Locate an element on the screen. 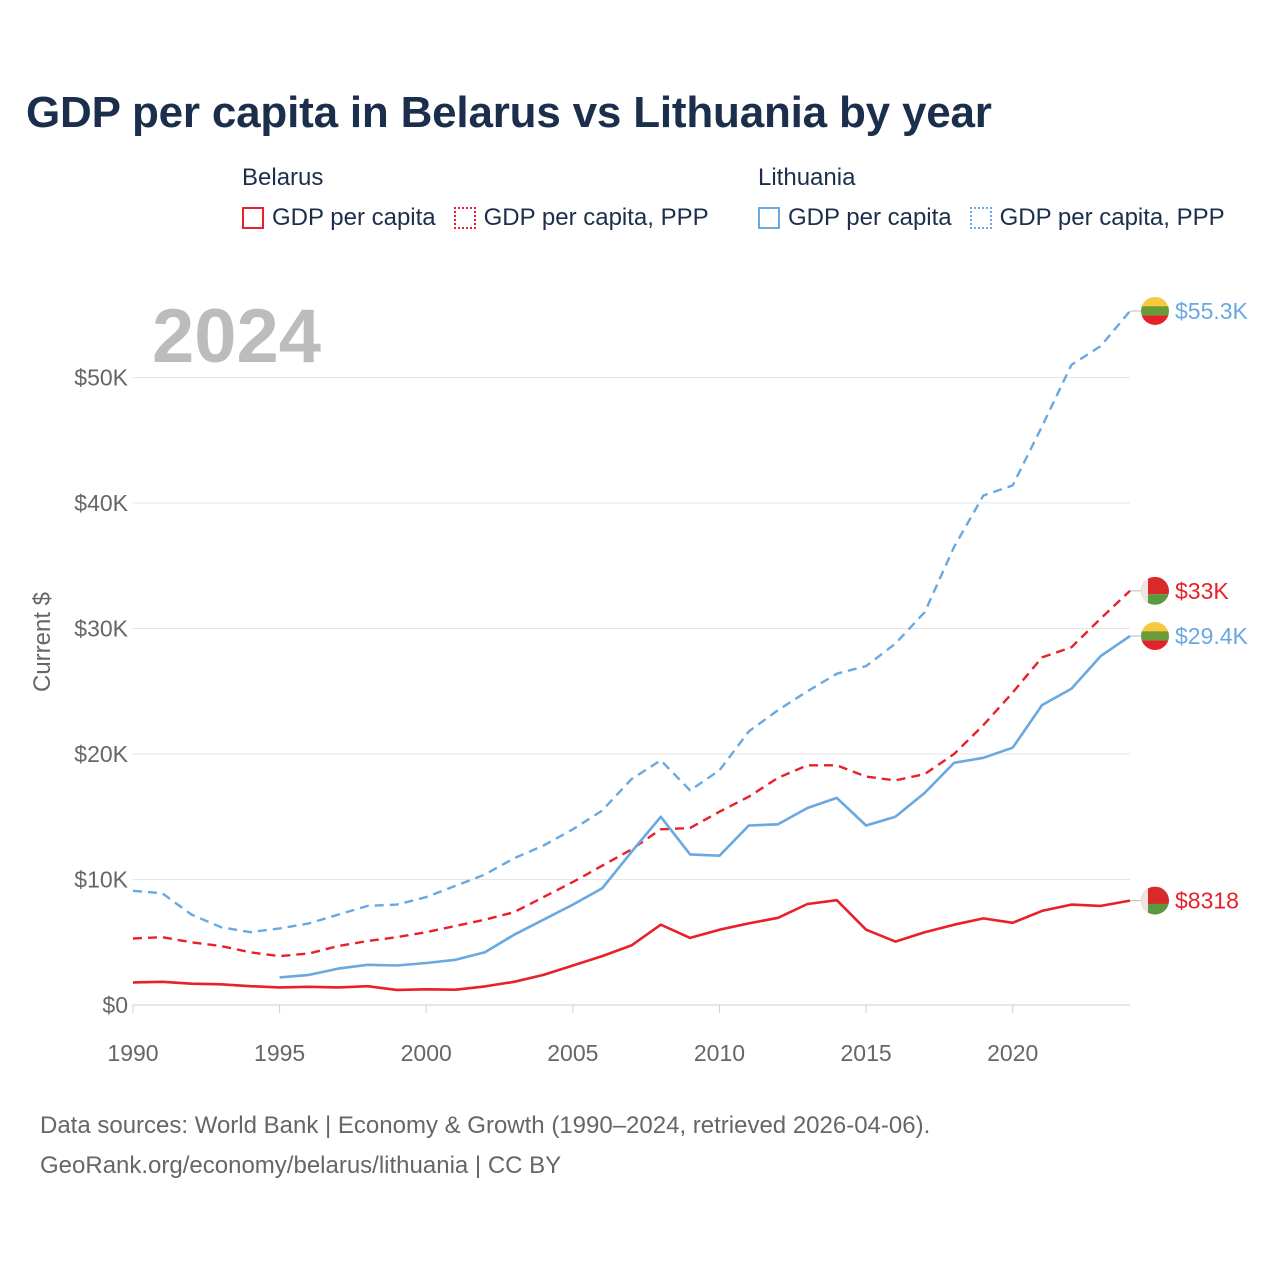 This screenshot has width=1280, height=1280. legend-item-belarus-gdp-ppp: GDP per capita, PPP is located at coordinates (581, 218).